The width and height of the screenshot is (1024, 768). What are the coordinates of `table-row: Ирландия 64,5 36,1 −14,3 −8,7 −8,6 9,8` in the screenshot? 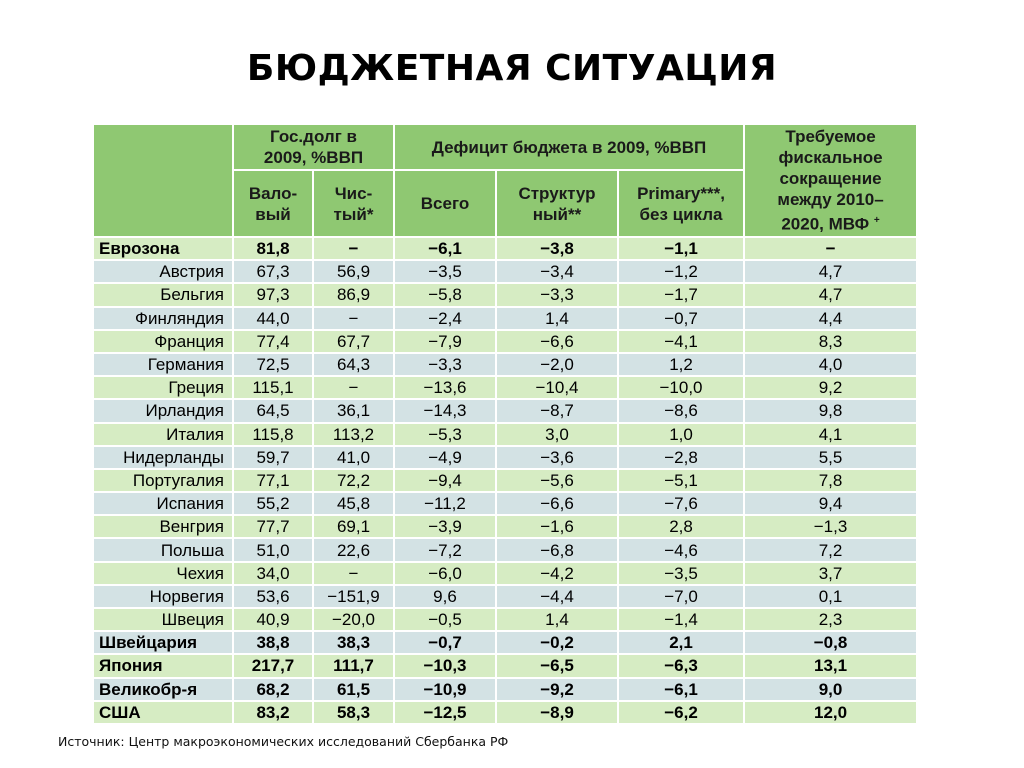 It's located at (505, 412).